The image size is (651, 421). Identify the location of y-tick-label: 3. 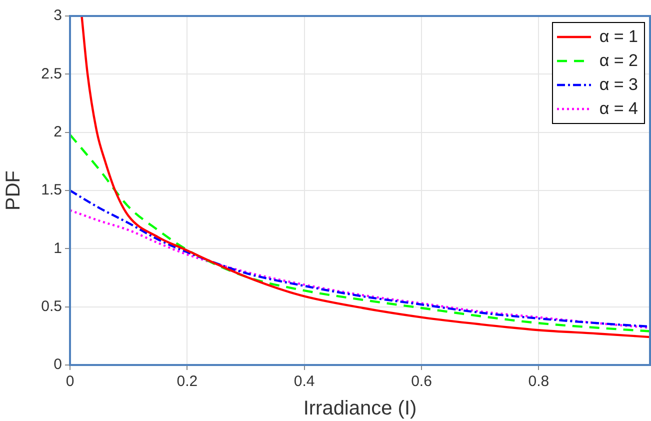
(58, 15).